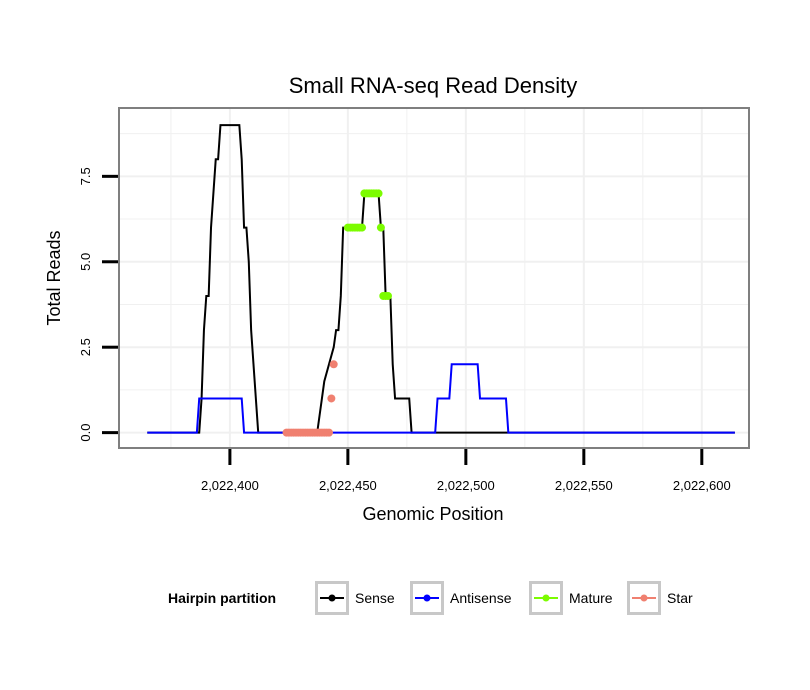  I want to click on legend-entry-sense: Sense, so click(355, 598).